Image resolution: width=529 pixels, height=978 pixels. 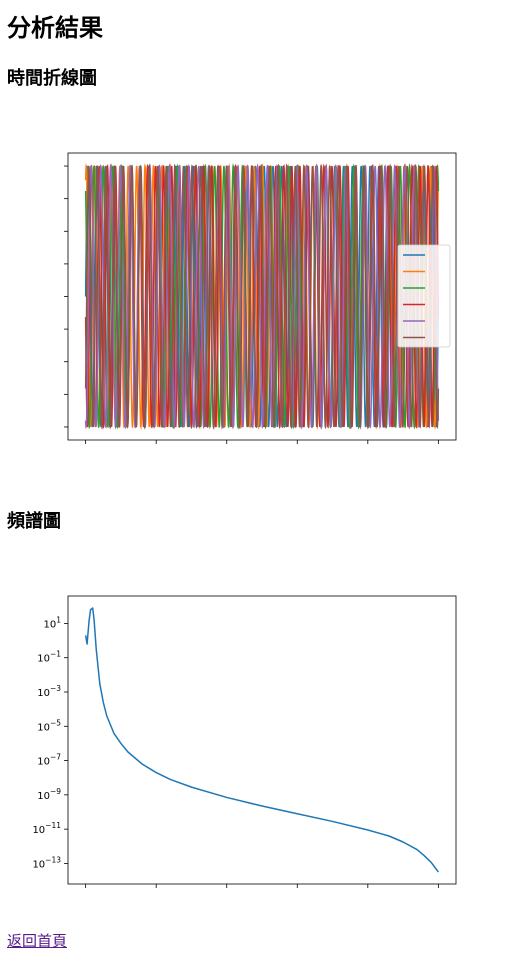 I want to click on y-tick-label: 10⁻¹, so click(x=49, y=657).